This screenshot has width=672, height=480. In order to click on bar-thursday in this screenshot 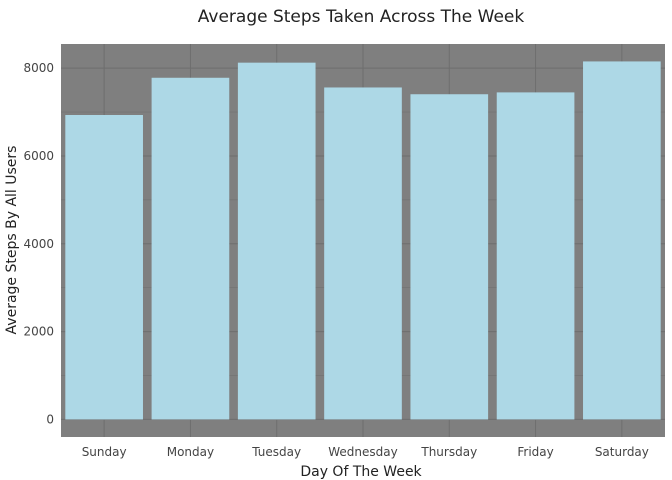, I will do `click(449, 257)`.